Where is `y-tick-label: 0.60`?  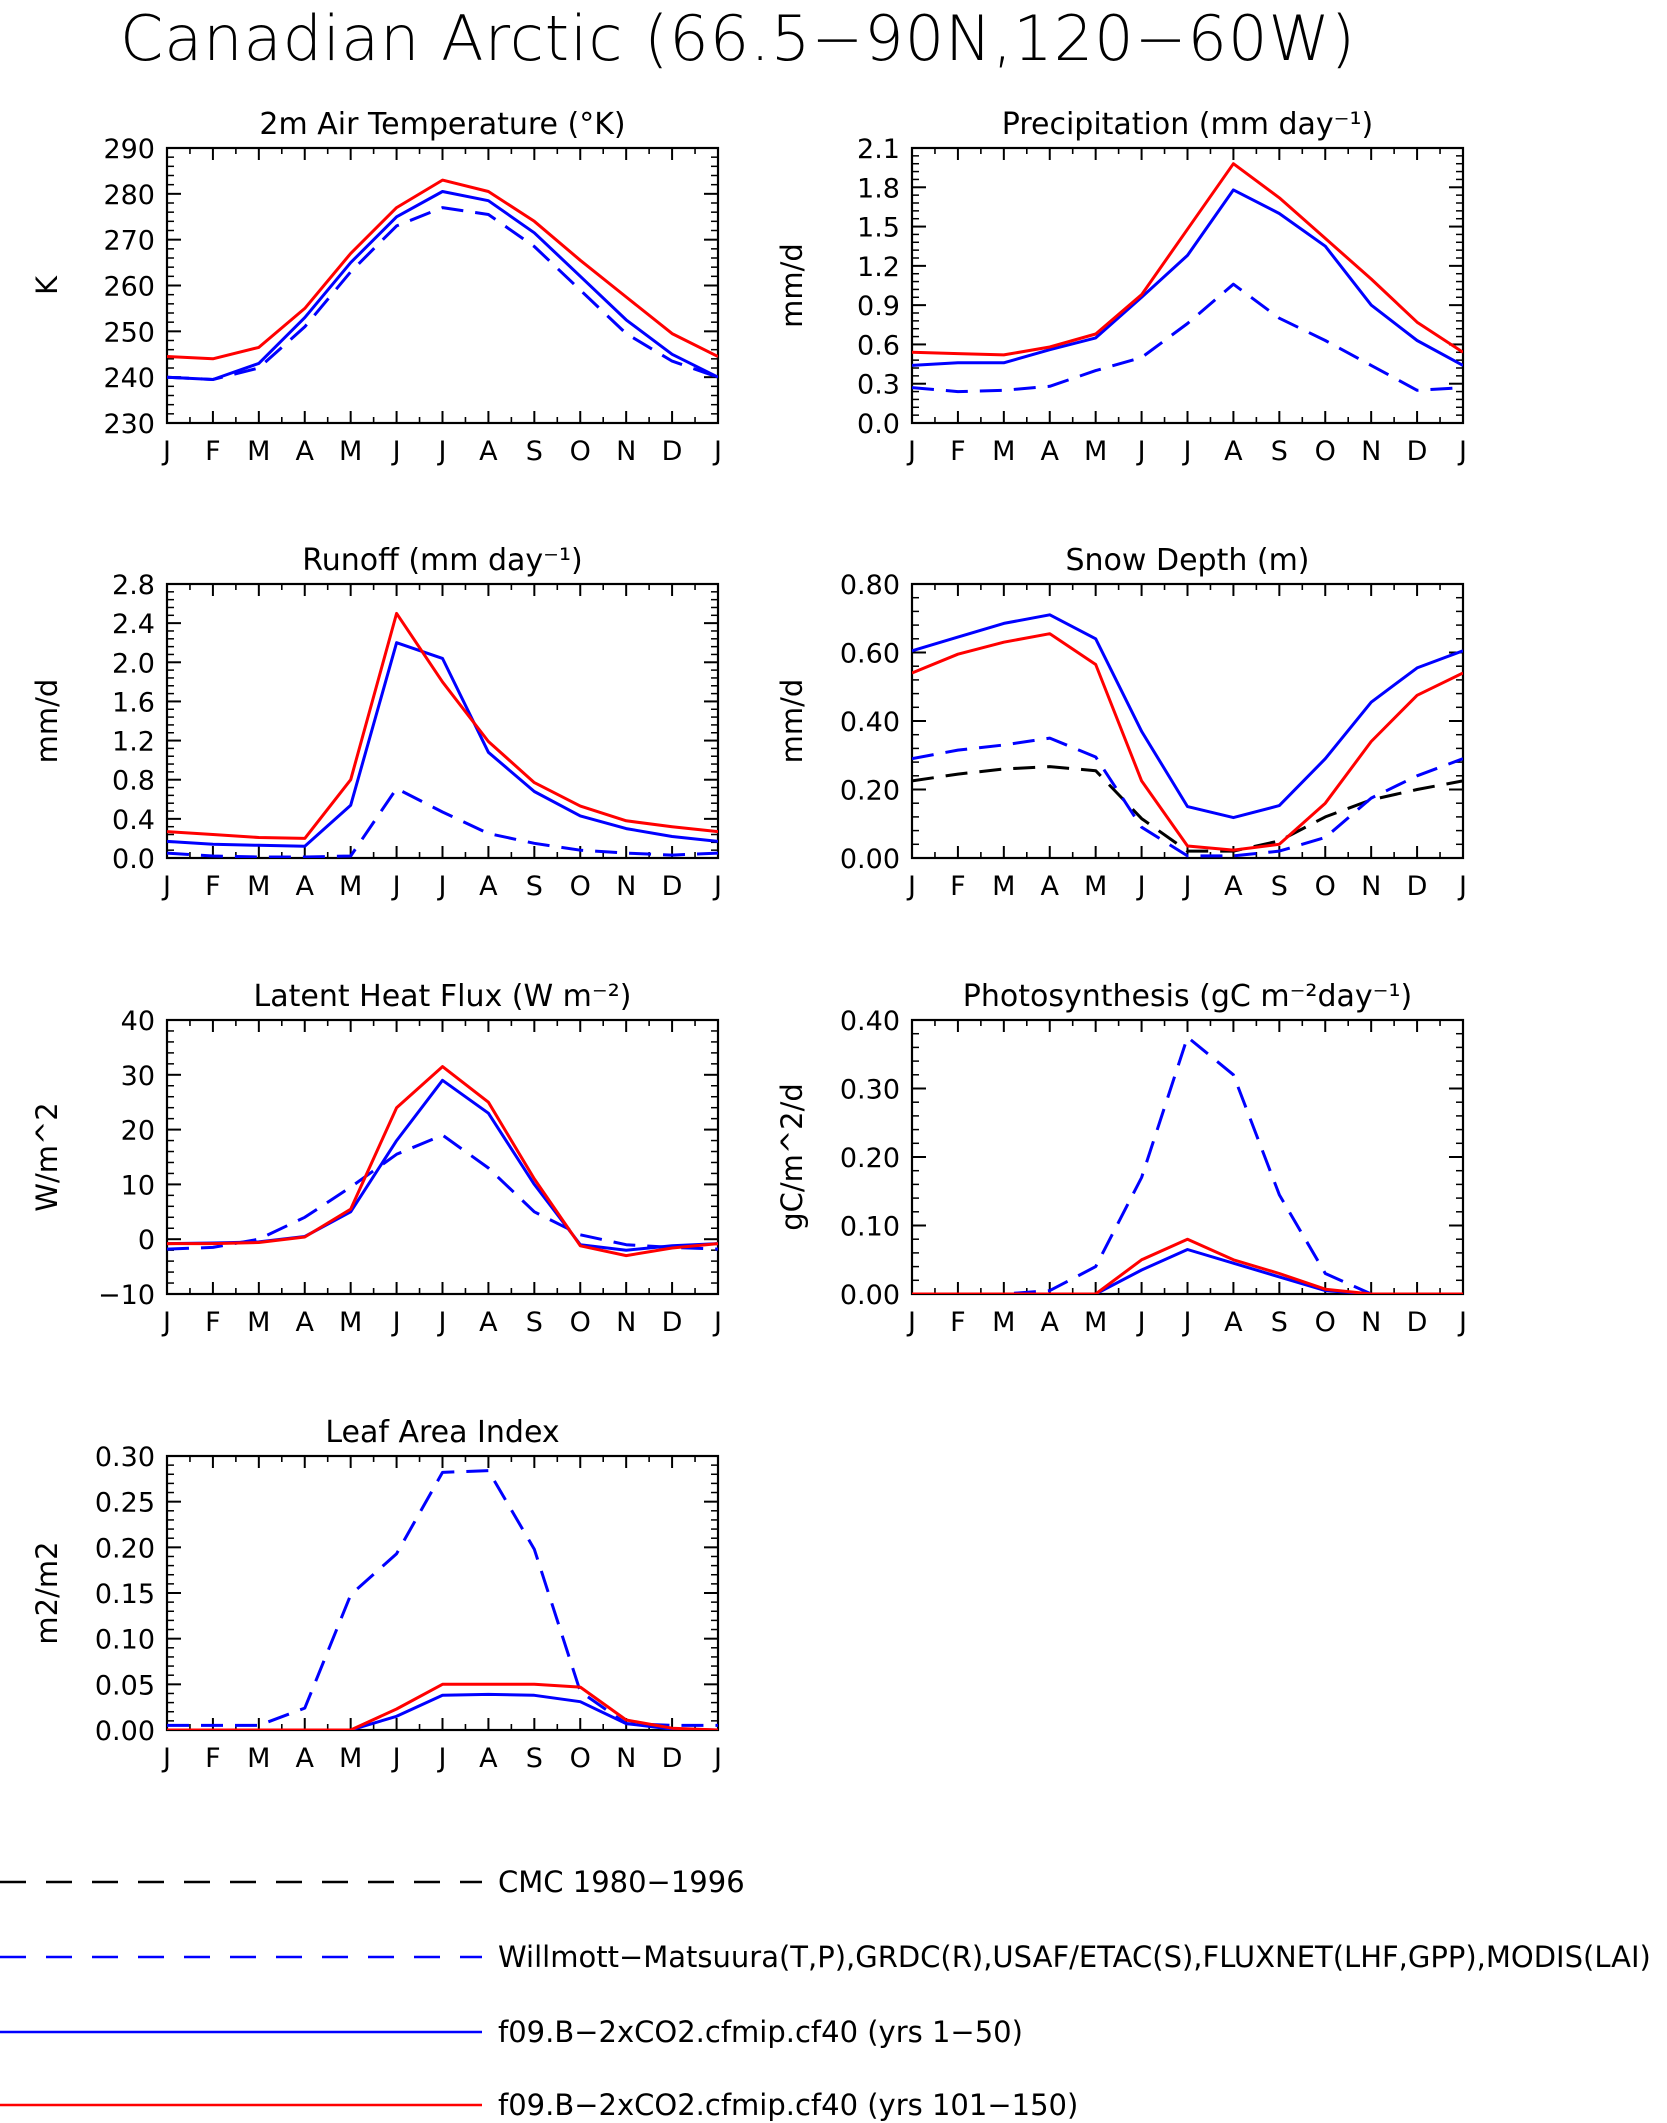
y-tick-label: 0.60 is located at coordinates (870, 654).